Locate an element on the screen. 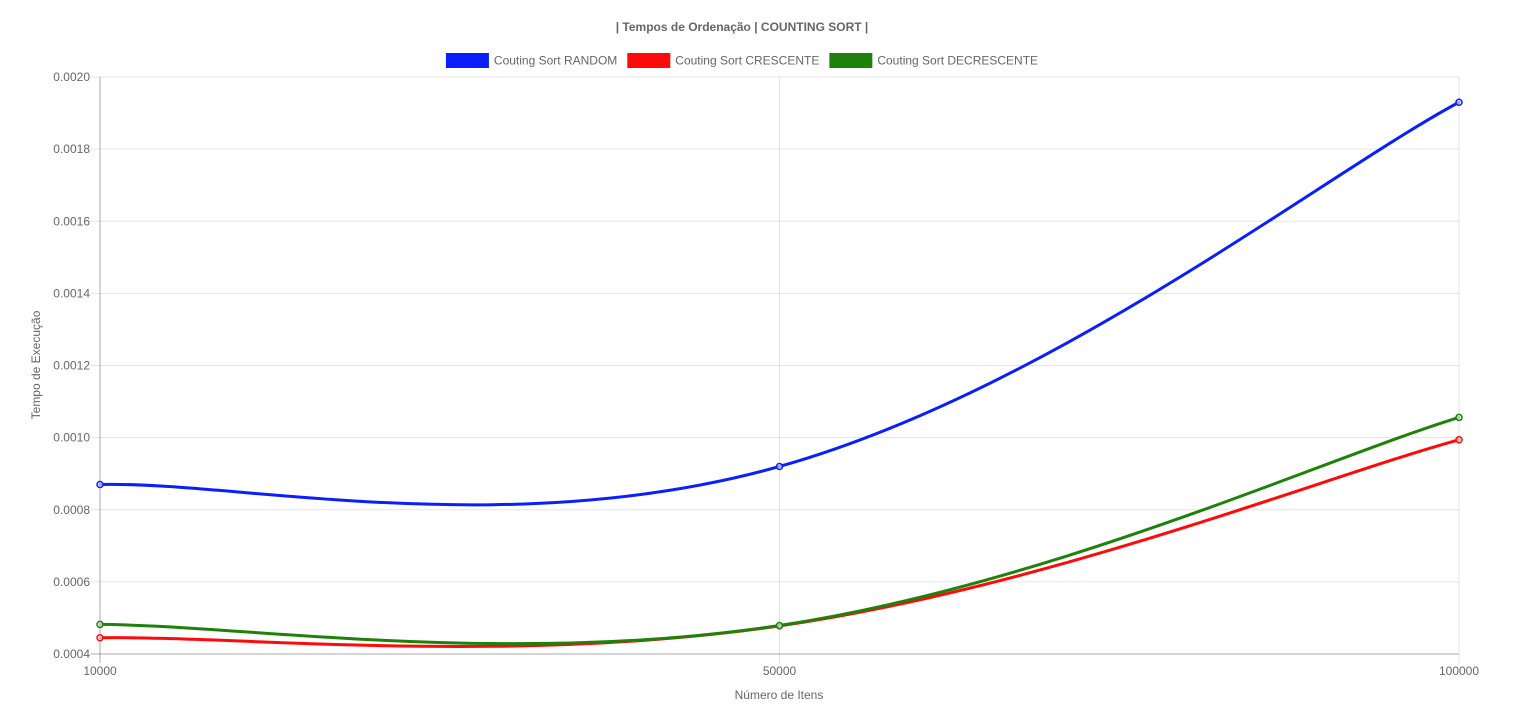  x-tick-label: 10000 is located at coordinates (100, 671).